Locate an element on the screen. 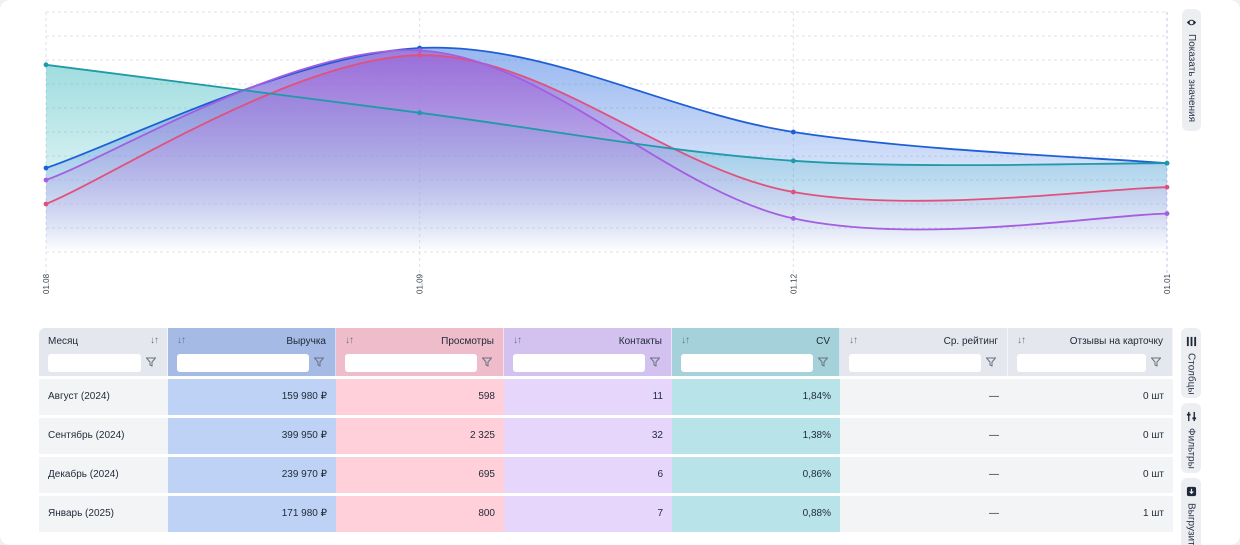 The width and height of the screenshot is (1240, 545). table-cell: 399 950 ₽ is located at coordinates (252, 436).